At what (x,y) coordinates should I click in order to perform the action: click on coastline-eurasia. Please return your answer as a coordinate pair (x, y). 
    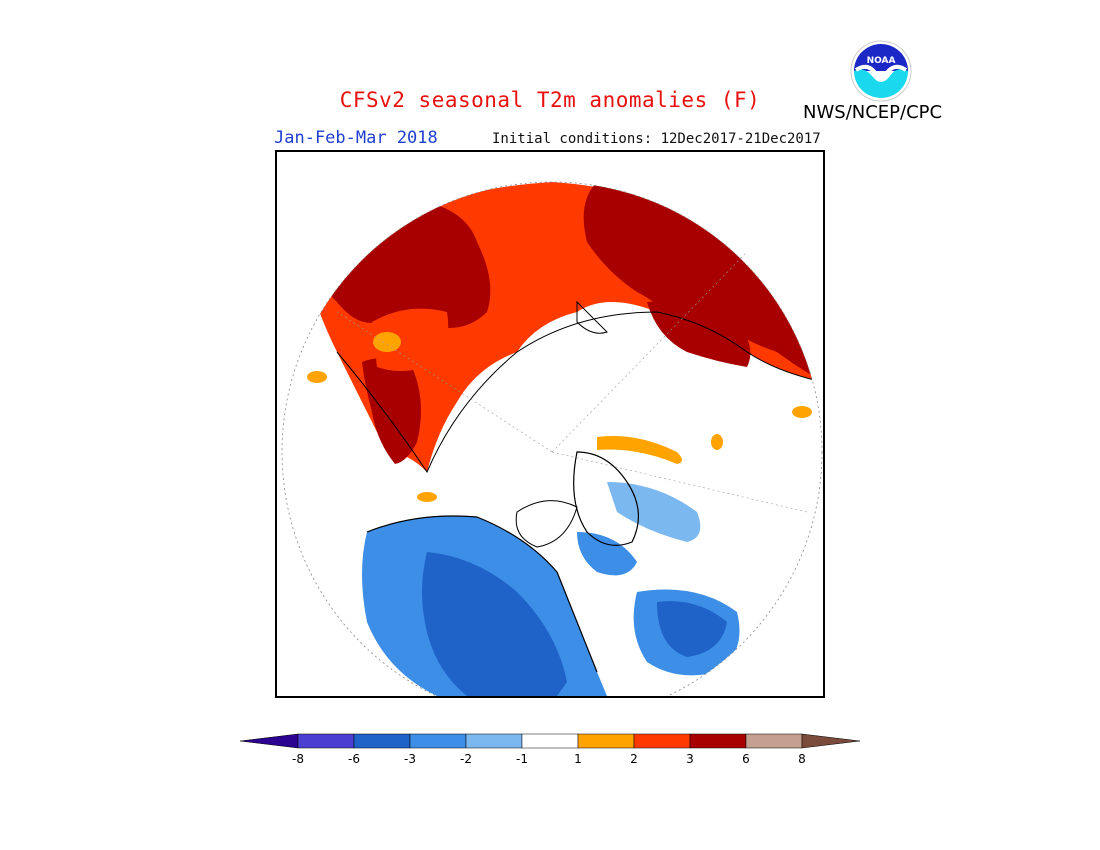
    Looking at the image, I should click on (579, 392).